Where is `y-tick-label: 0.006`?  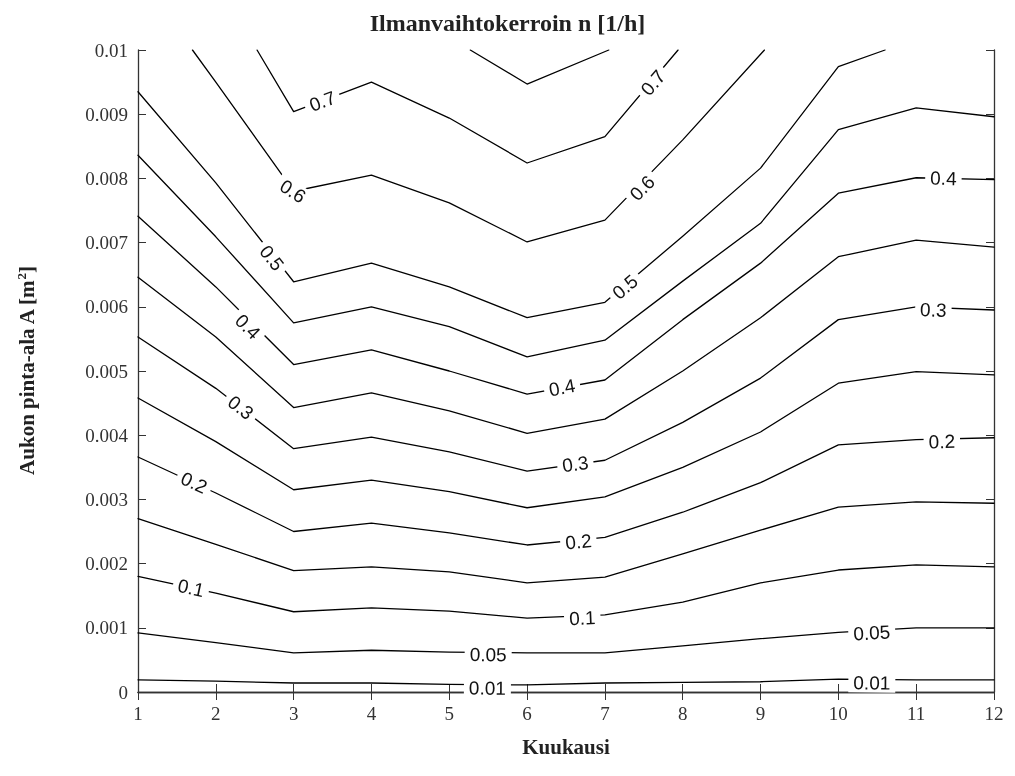 y-tick-label: 0.006 is located at coordinates (106, 307).